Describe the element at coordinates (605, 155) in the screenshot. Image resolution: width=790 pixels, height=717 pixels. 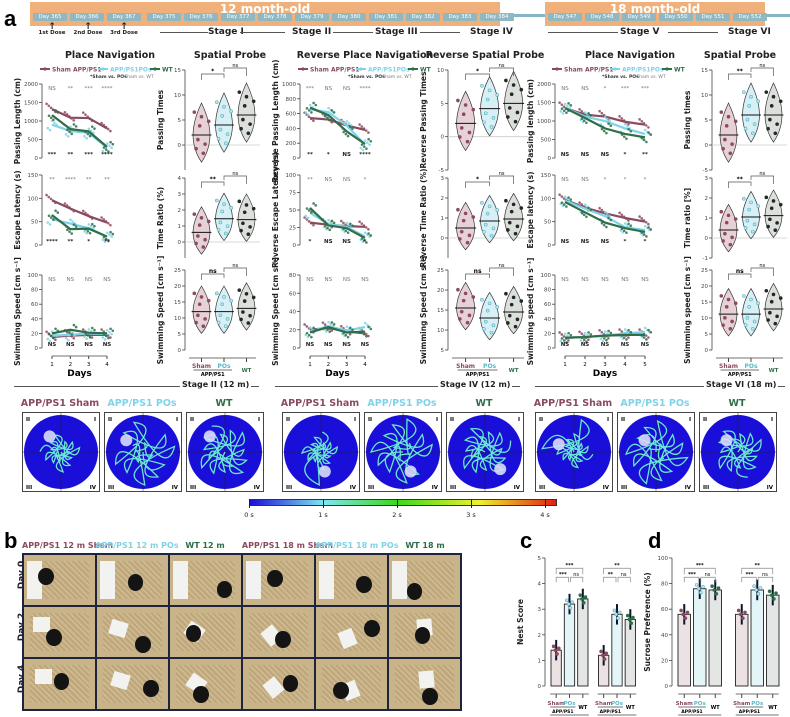
I see `sig-bottom: NS` at that location.